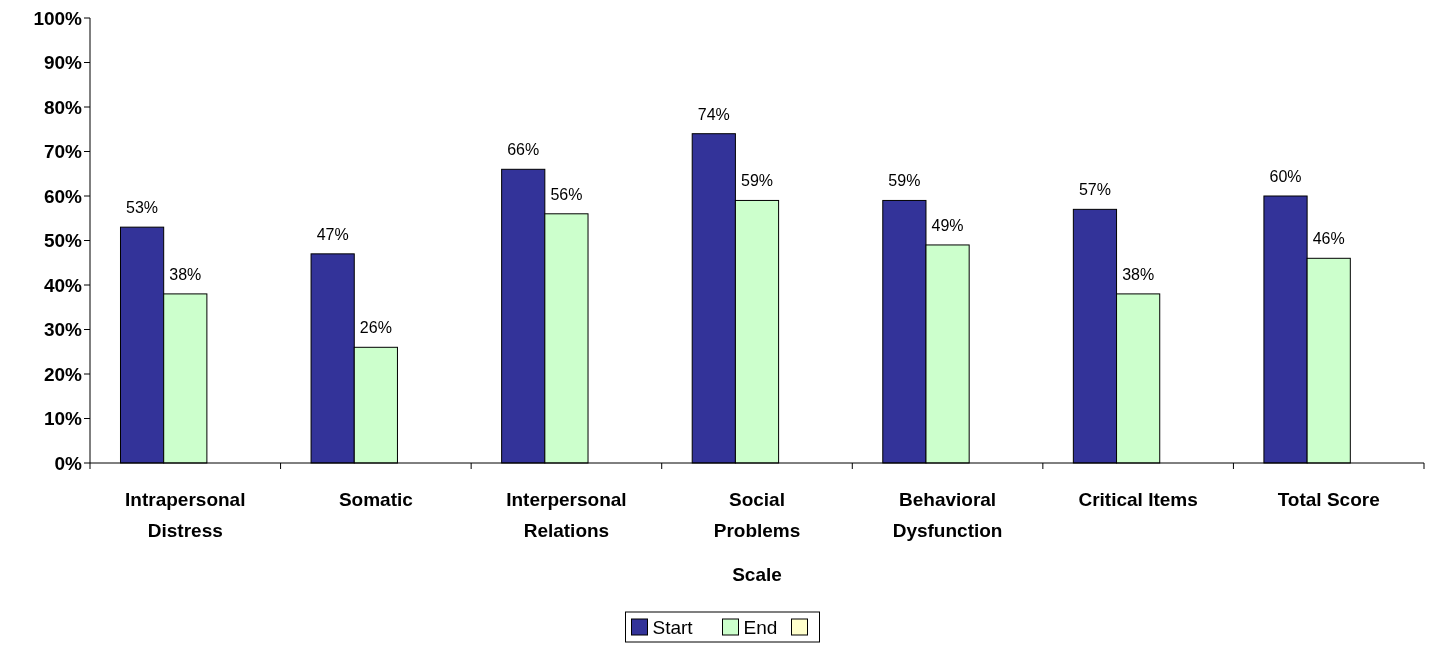 This screenshot has height=650, width=1429. What do you see at coordinates (1094, 190) in the screenshot?
I see `data-label: 57%` at bounding box center [1094, 190].